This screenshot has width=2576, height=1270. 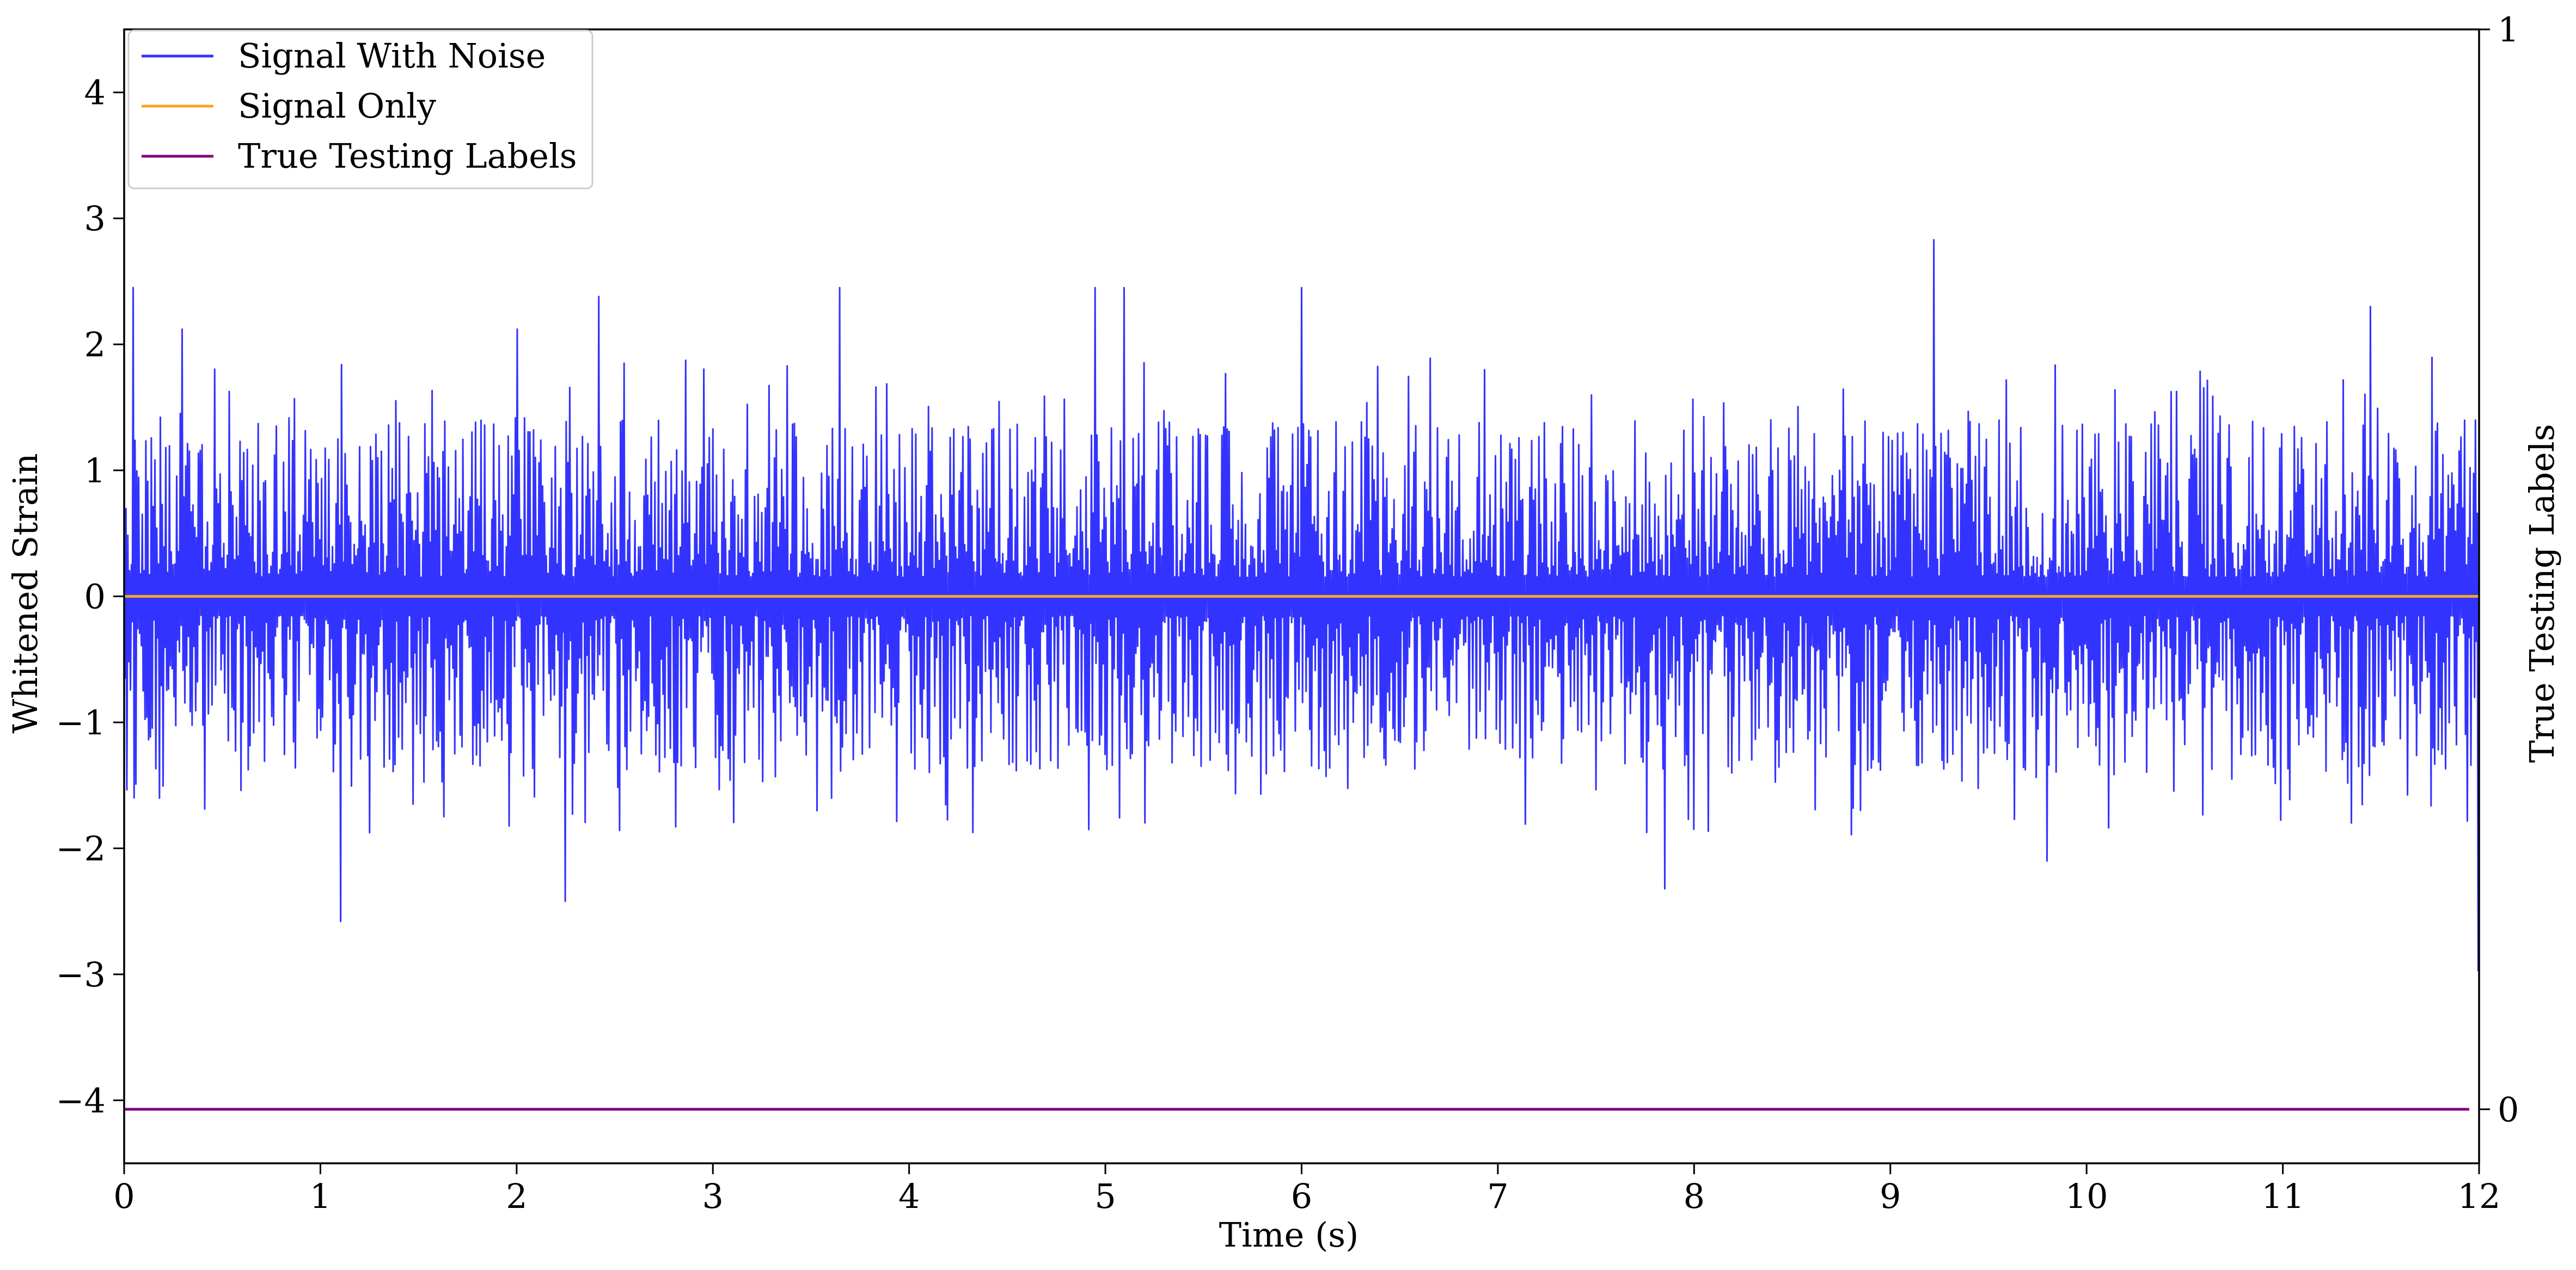 What do you see at coordinates (2479, 1196) in the screenshot?
I see `x-tick-label: 12` at bounding box center [2479, 1196].